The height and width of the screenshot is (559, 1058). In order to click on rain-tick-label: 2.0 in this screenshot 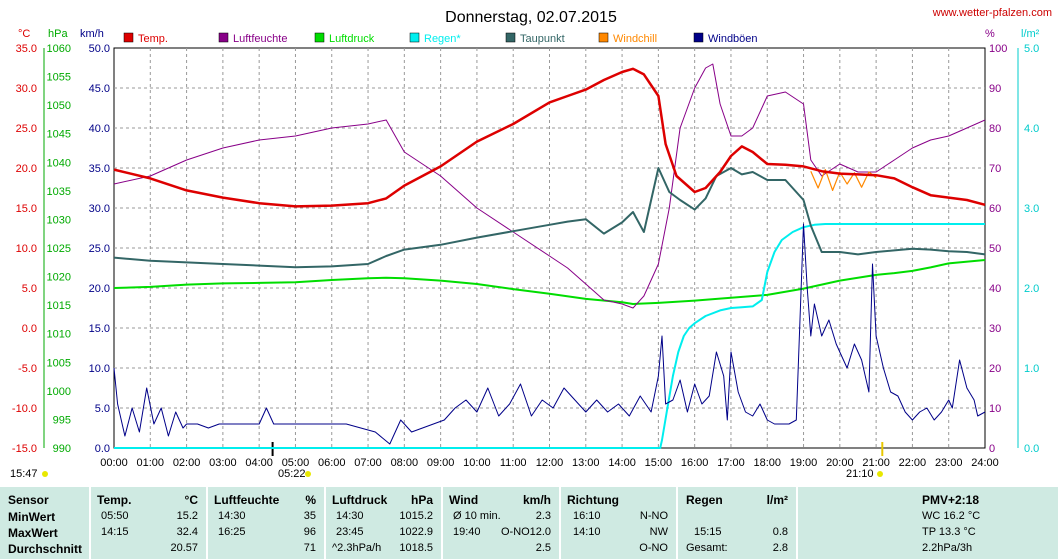, I will do `click(1031, 289)`.